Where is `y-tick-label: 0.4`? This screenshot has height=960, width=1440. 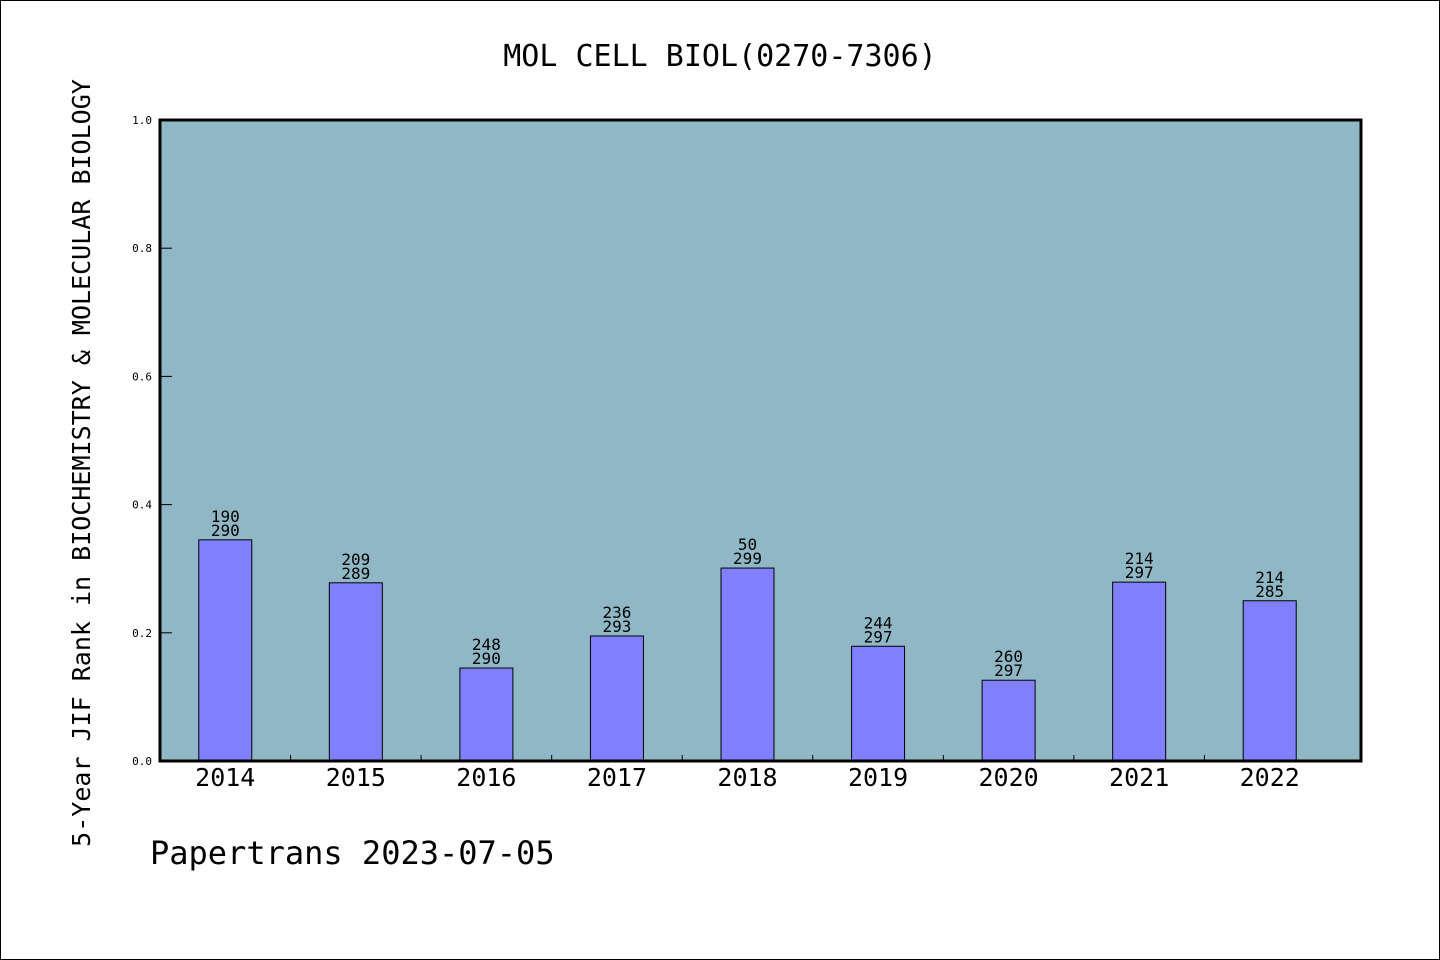 y-tick-label: 0.4 is located at coordinates (142, 505).